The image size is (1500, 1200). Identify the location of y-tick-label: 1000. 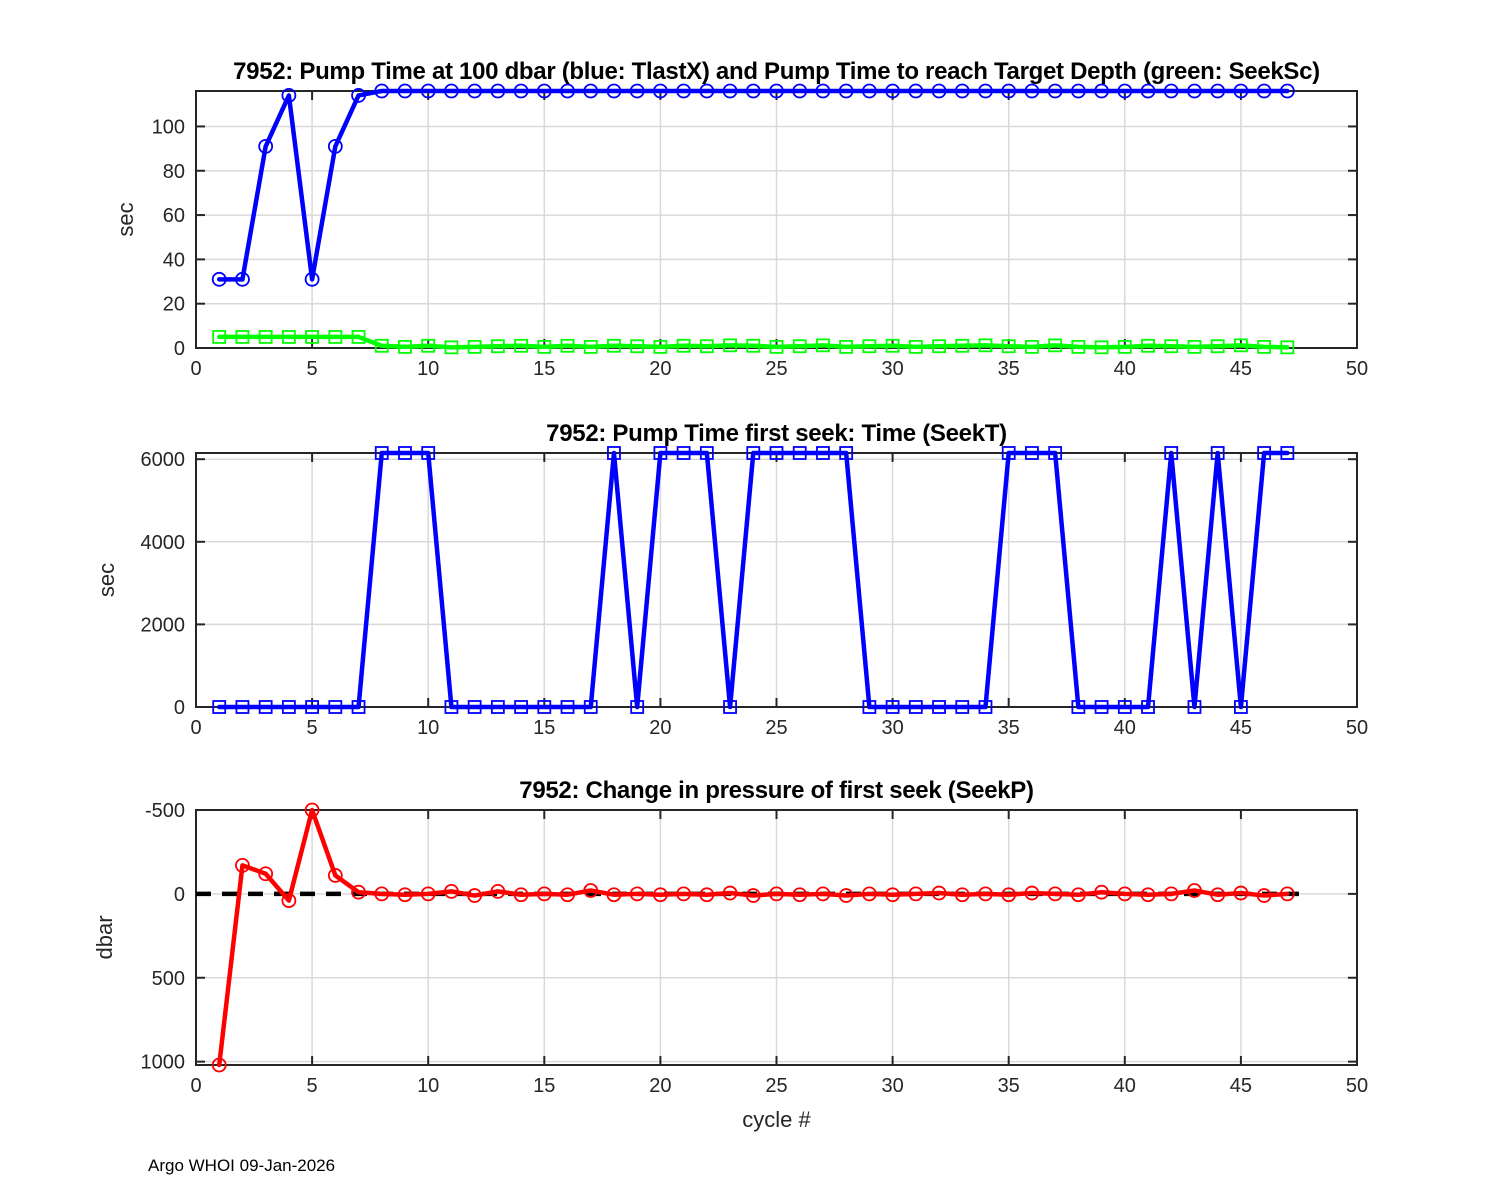
(163, 1063).